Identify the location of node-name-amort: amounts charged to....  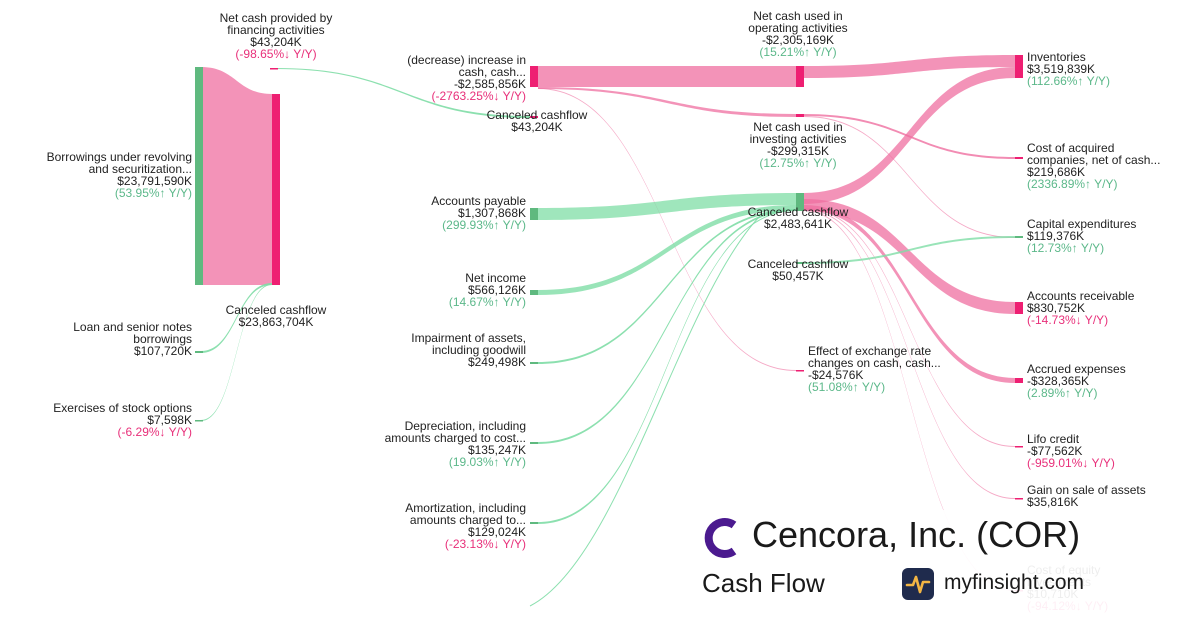
(468, 520).